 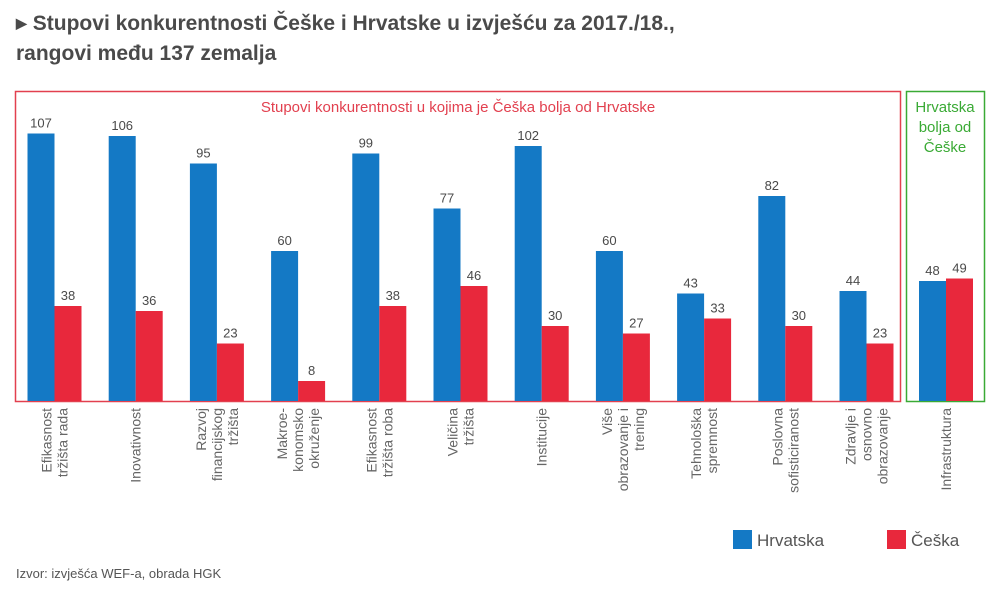 I want to click on group-label-hrvatska-bolja-line: Češke, so click(x=945, y=147).